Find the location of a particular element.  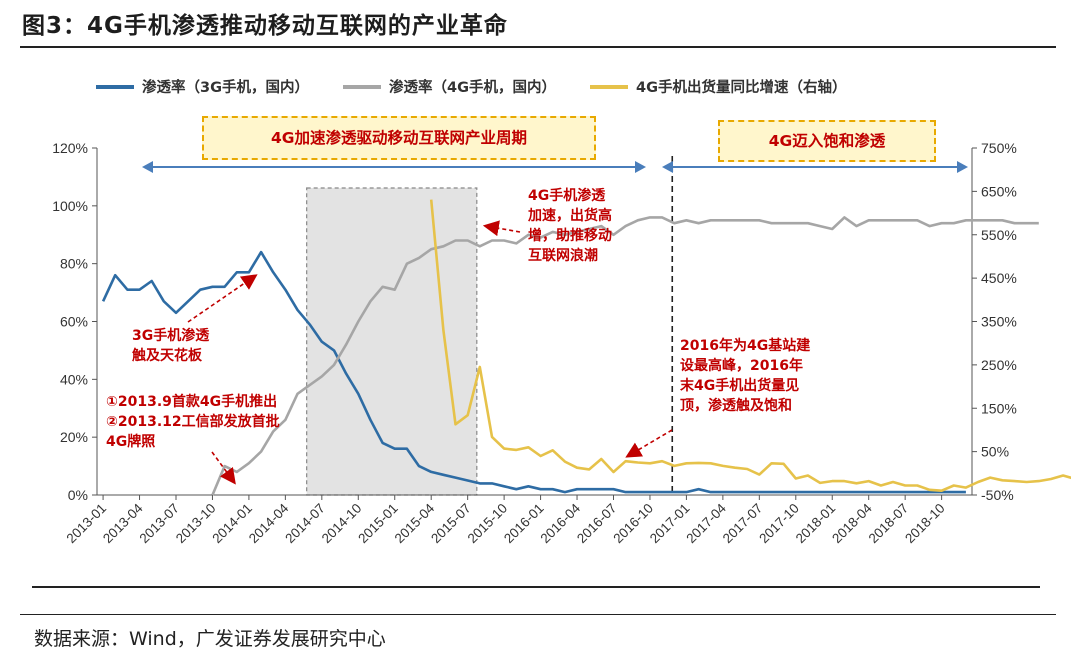

source-rule is located at coordinates (538, 614).